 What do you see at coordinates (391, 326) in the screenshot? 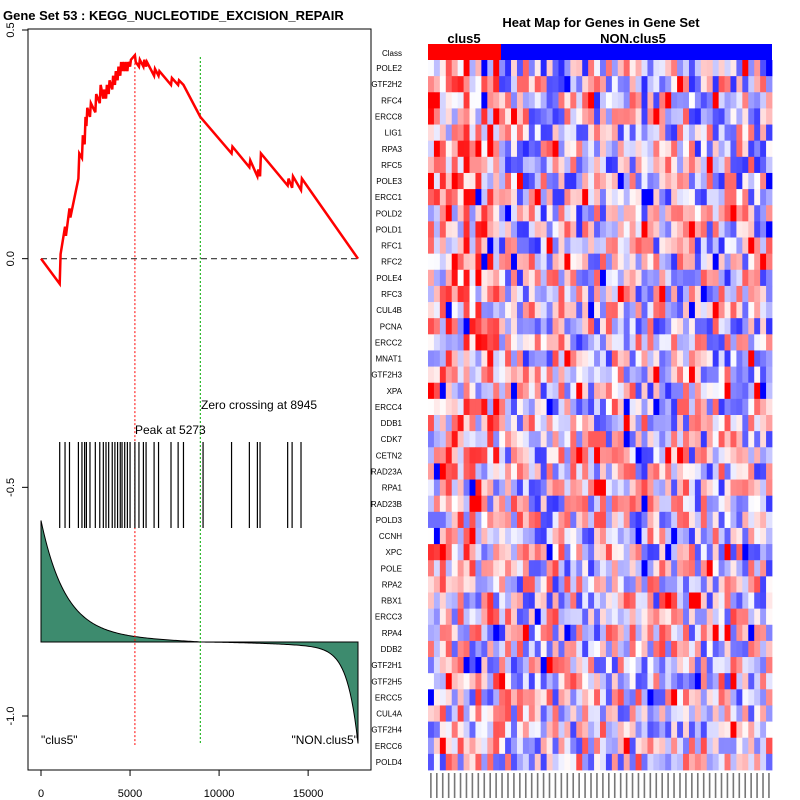
I see `gene-label: PCNA` at bounding box center [391, 326].